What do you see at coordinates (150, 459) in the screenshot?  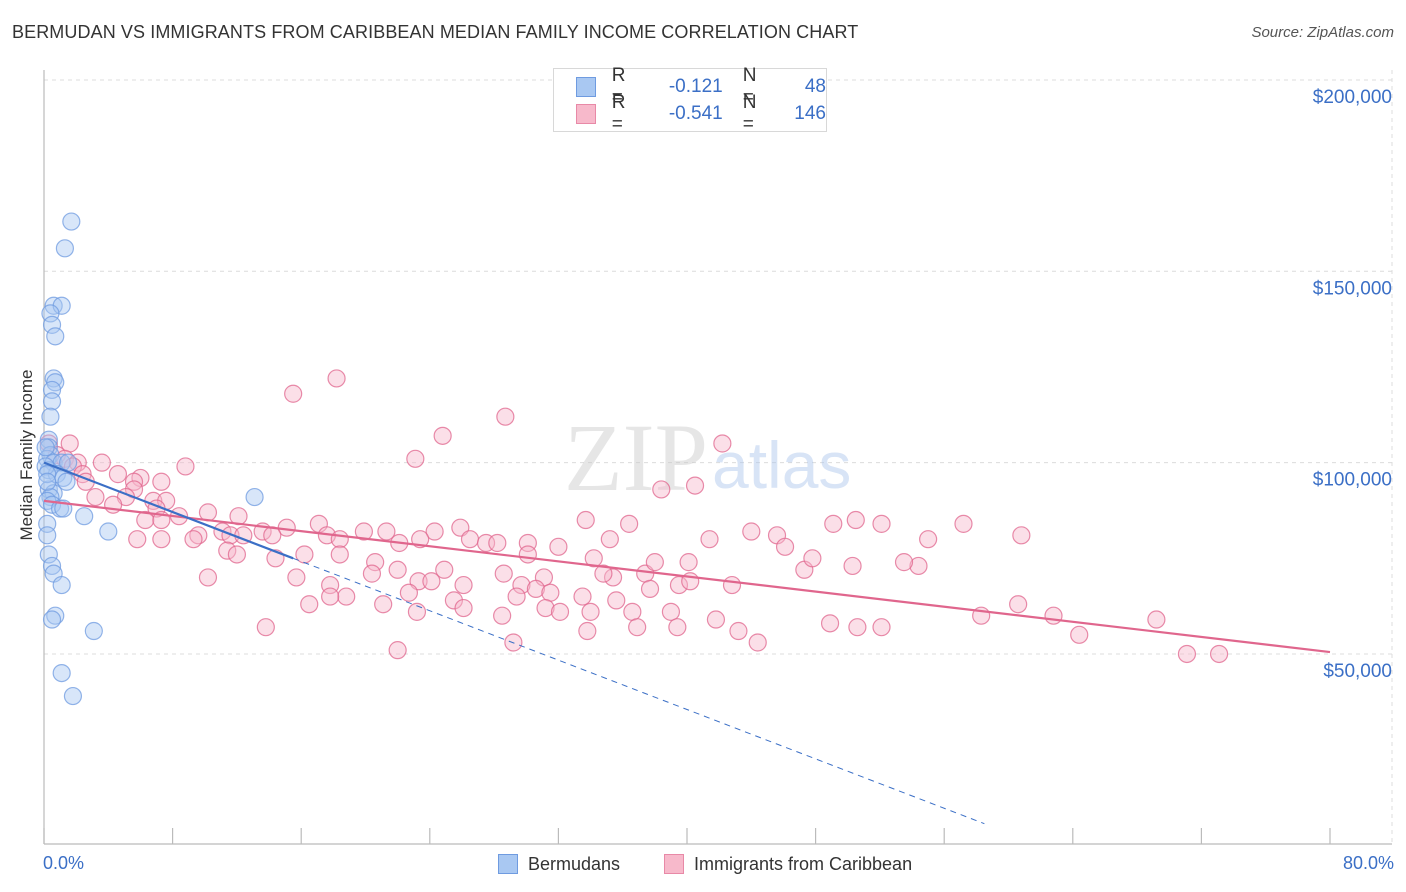 I see `series-bermudans` at bounding box center [150, 459].